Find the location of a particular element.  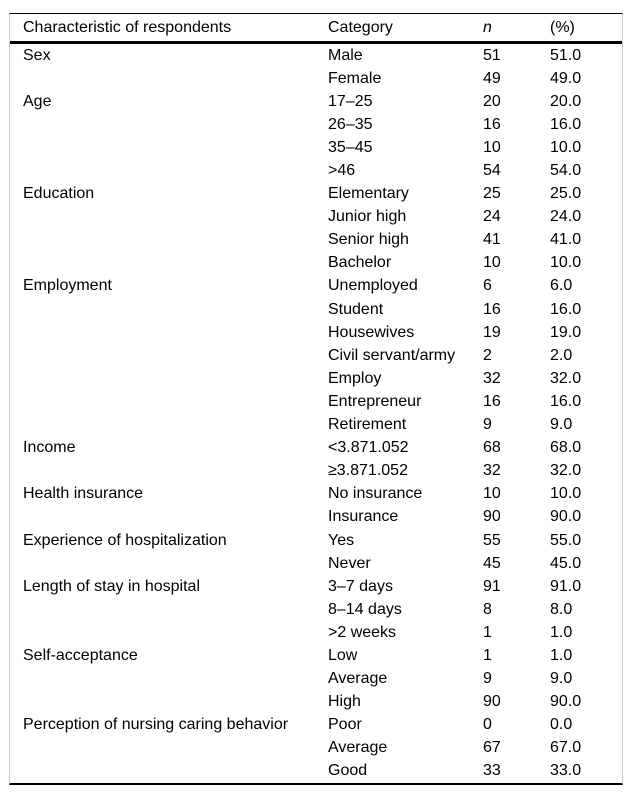

table-row: 26–35 16 16.0 is located at coordinates (316, 124).